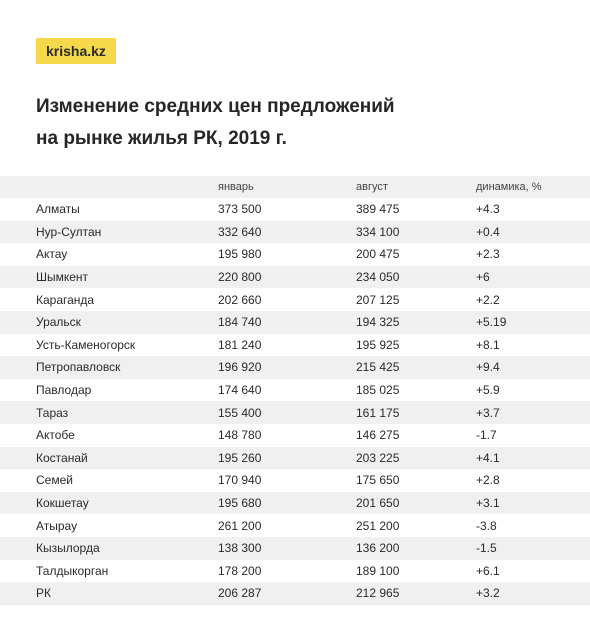 The width and height of the screenshot is (590, 621). What do you see at coordinates (533, 299) in the screenshot?
I see `cell-change: +2.2` at bounding box center [533, 299].